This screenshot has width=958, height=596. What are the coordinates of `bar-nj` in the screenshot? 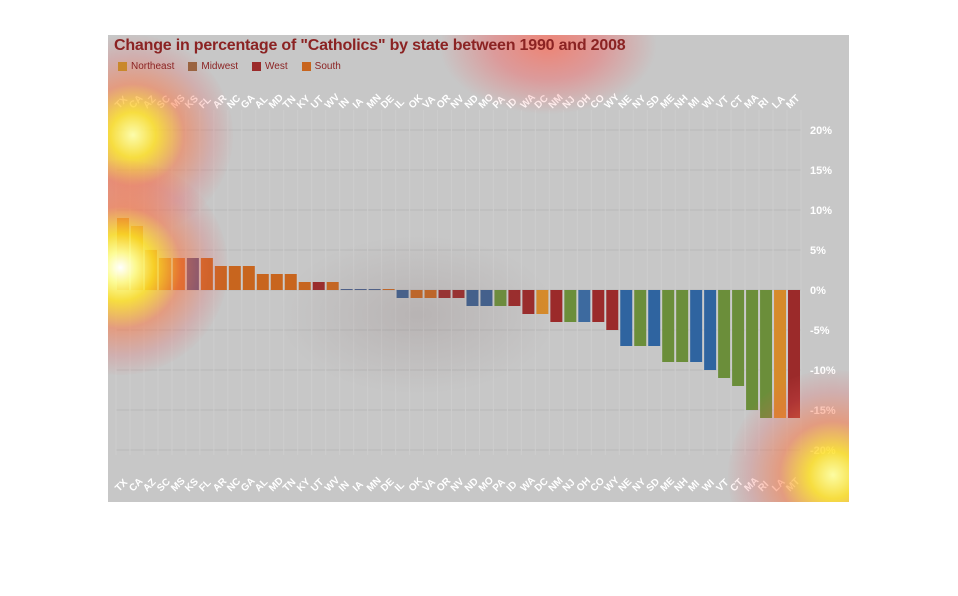 It's located at (570, 306).